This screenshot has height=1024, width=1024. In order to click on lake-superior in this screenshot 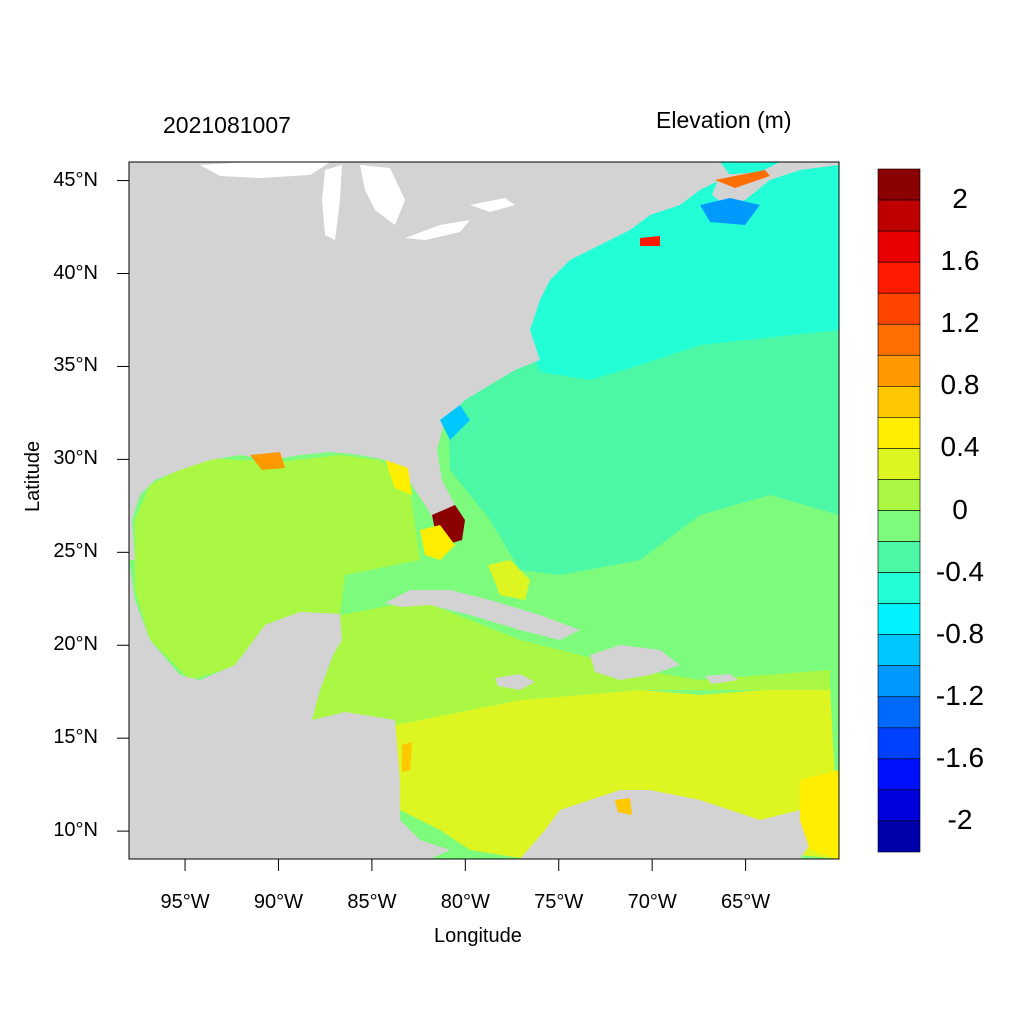, I will do `click(265, 170)`.